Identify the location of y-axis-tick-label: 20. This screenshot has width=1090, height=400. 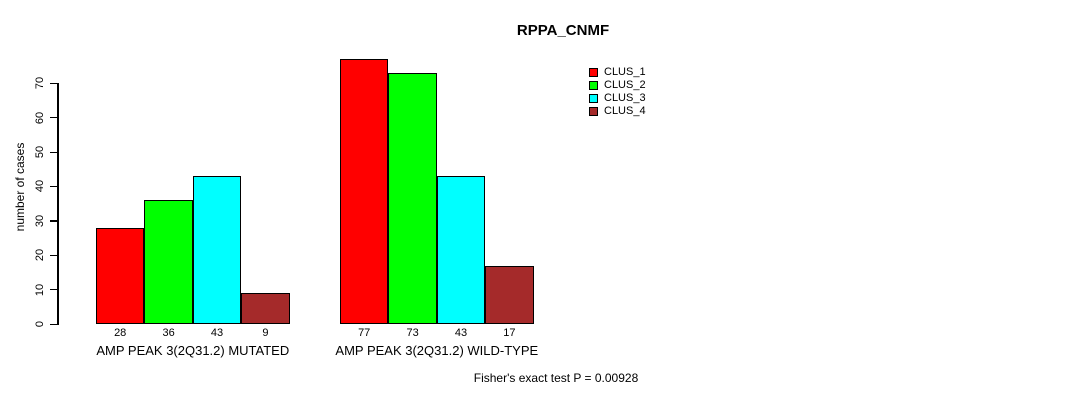
(40, 255).